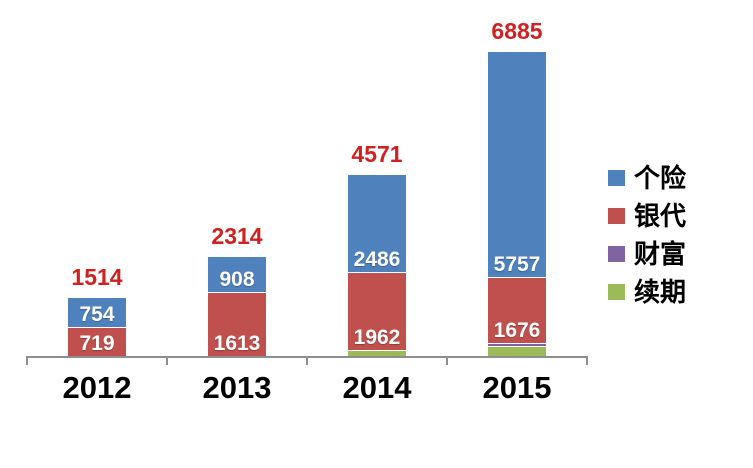  I want to click on legend-label: 财富, so click(660, 254).